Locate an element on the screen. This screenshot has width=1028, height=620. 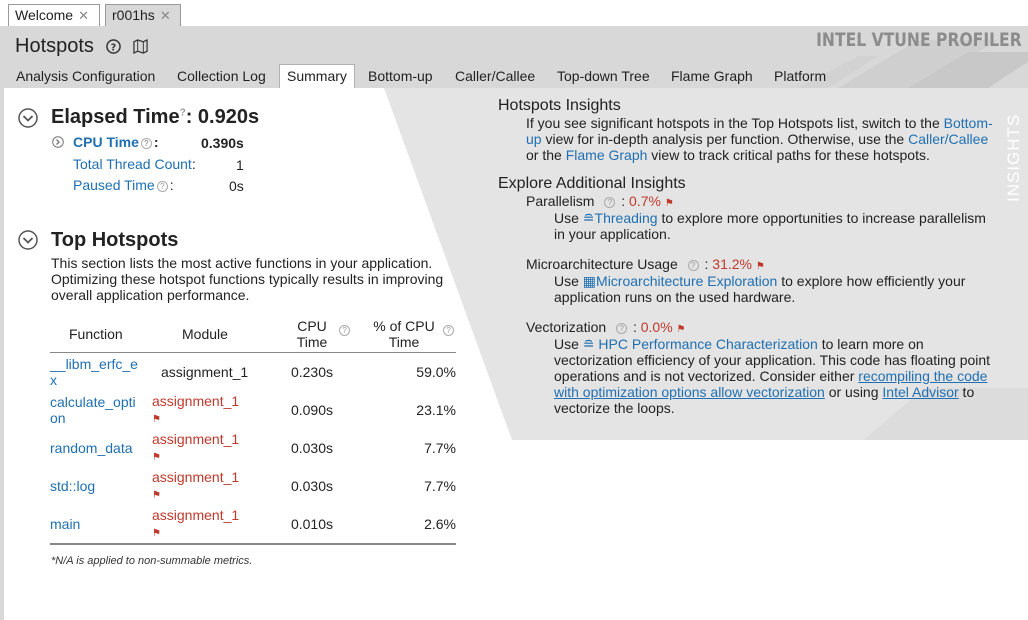
elapsed-time-label: Elapsed Time is located at coordinates (115, 117).